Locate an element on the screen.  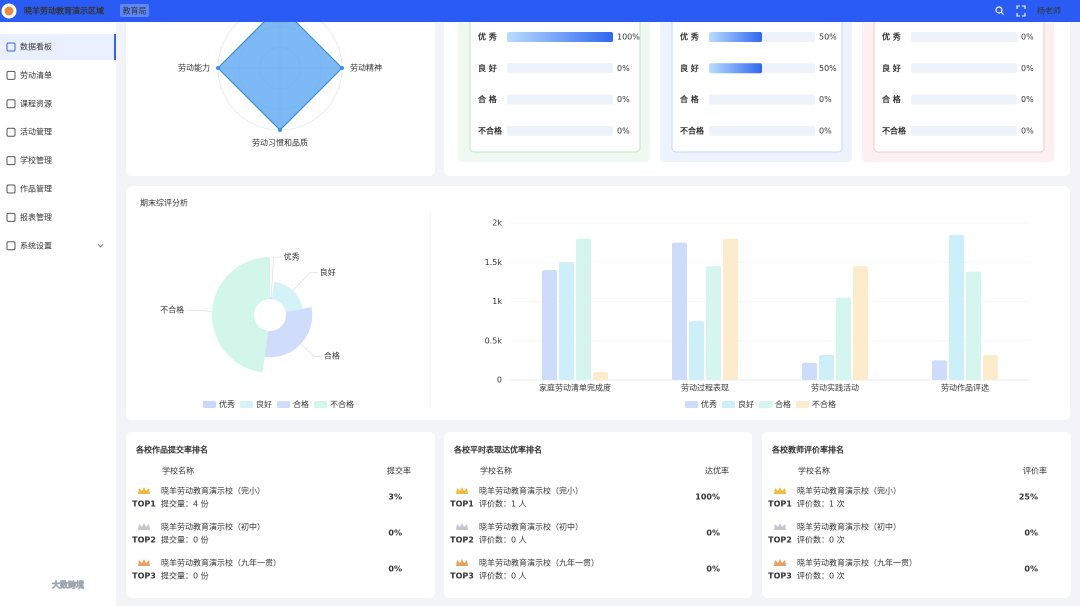
rate-value: 25% is located at coordinates (1028, 497).